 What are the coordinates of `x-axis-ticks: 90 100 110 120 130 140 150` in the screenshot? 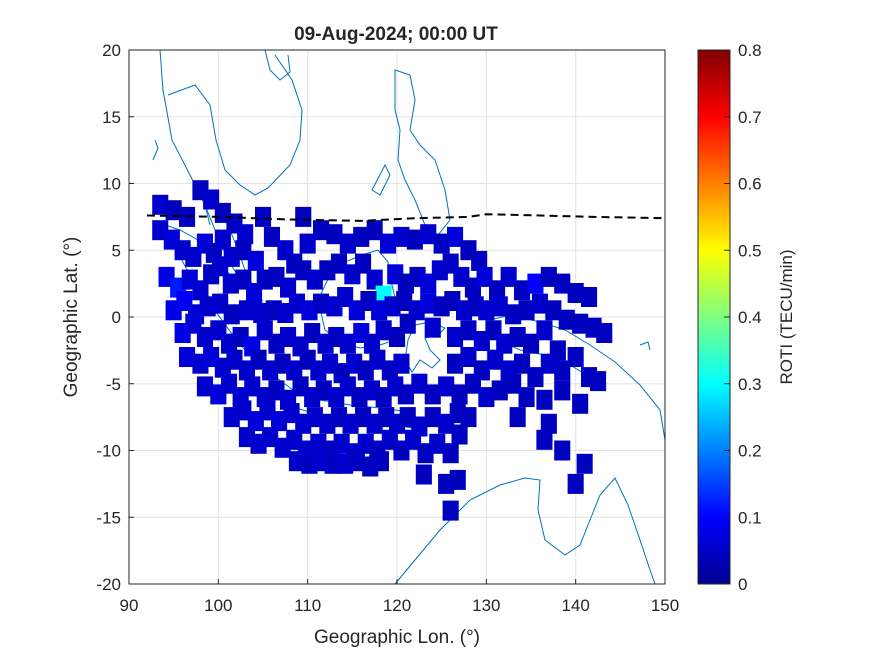 It's located at (399, 597).